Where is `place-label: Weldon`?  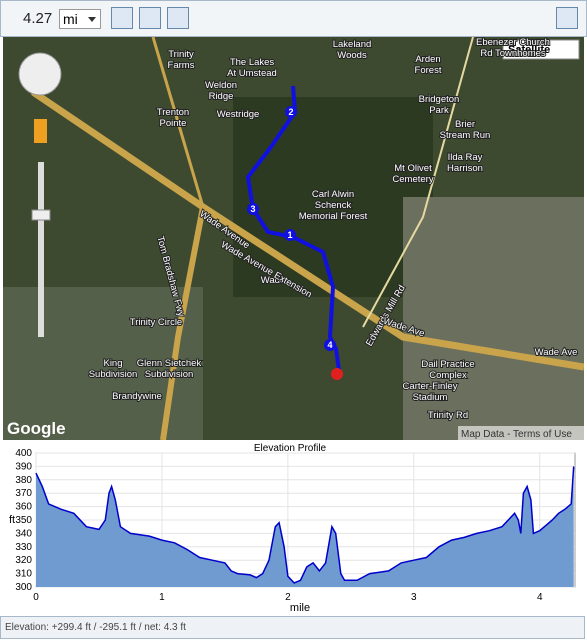
place-label: Weldon is located at coordinates (221, 85).